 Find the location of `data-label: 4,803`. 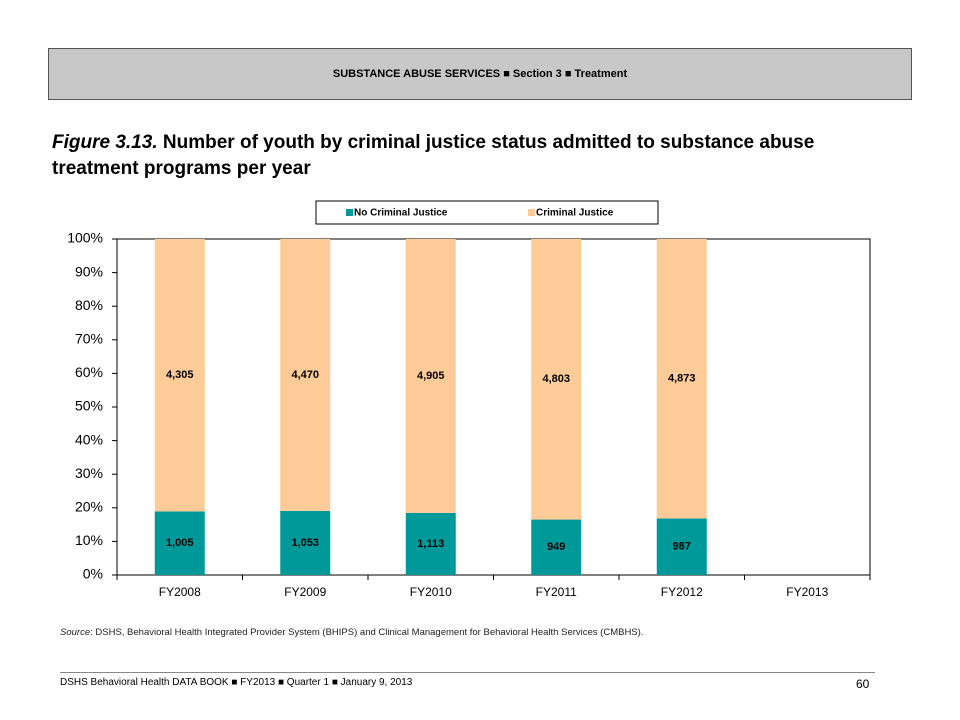

data-label: 4,803 is located at coordinates (556, 379).